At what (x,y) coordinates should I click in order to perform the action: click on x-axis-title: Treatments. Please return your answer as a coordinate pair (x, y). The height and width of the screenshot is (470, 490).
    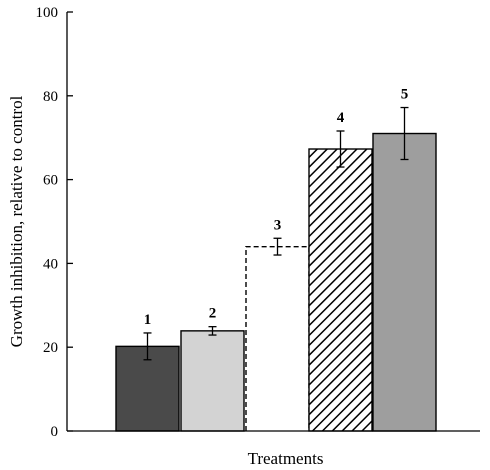
    Looking at the image, I should click on (286, 458).